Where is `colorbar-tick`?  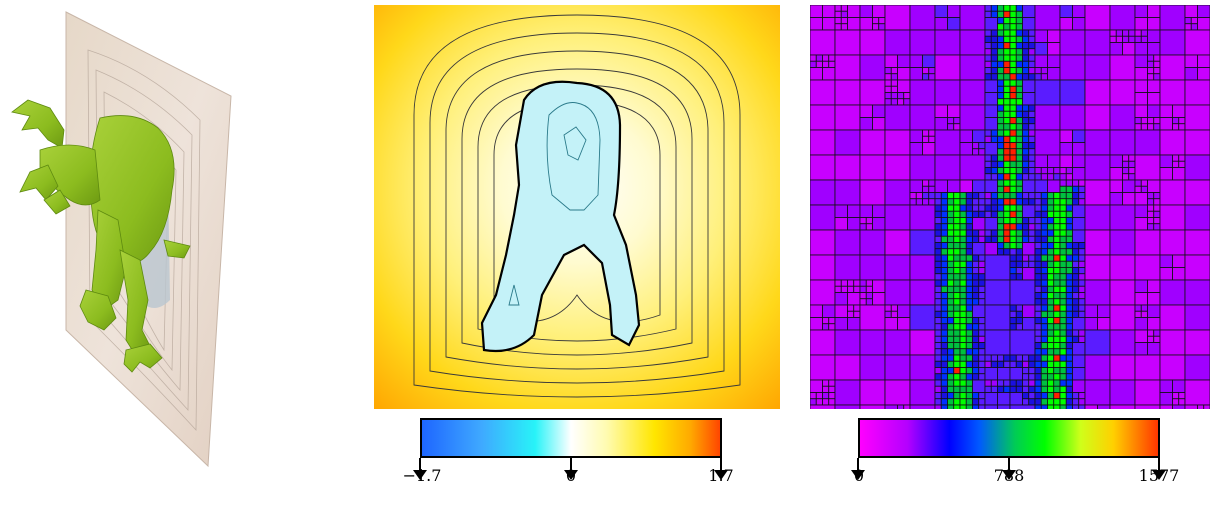
colorbar-tick is located at coordinates (571, 469).